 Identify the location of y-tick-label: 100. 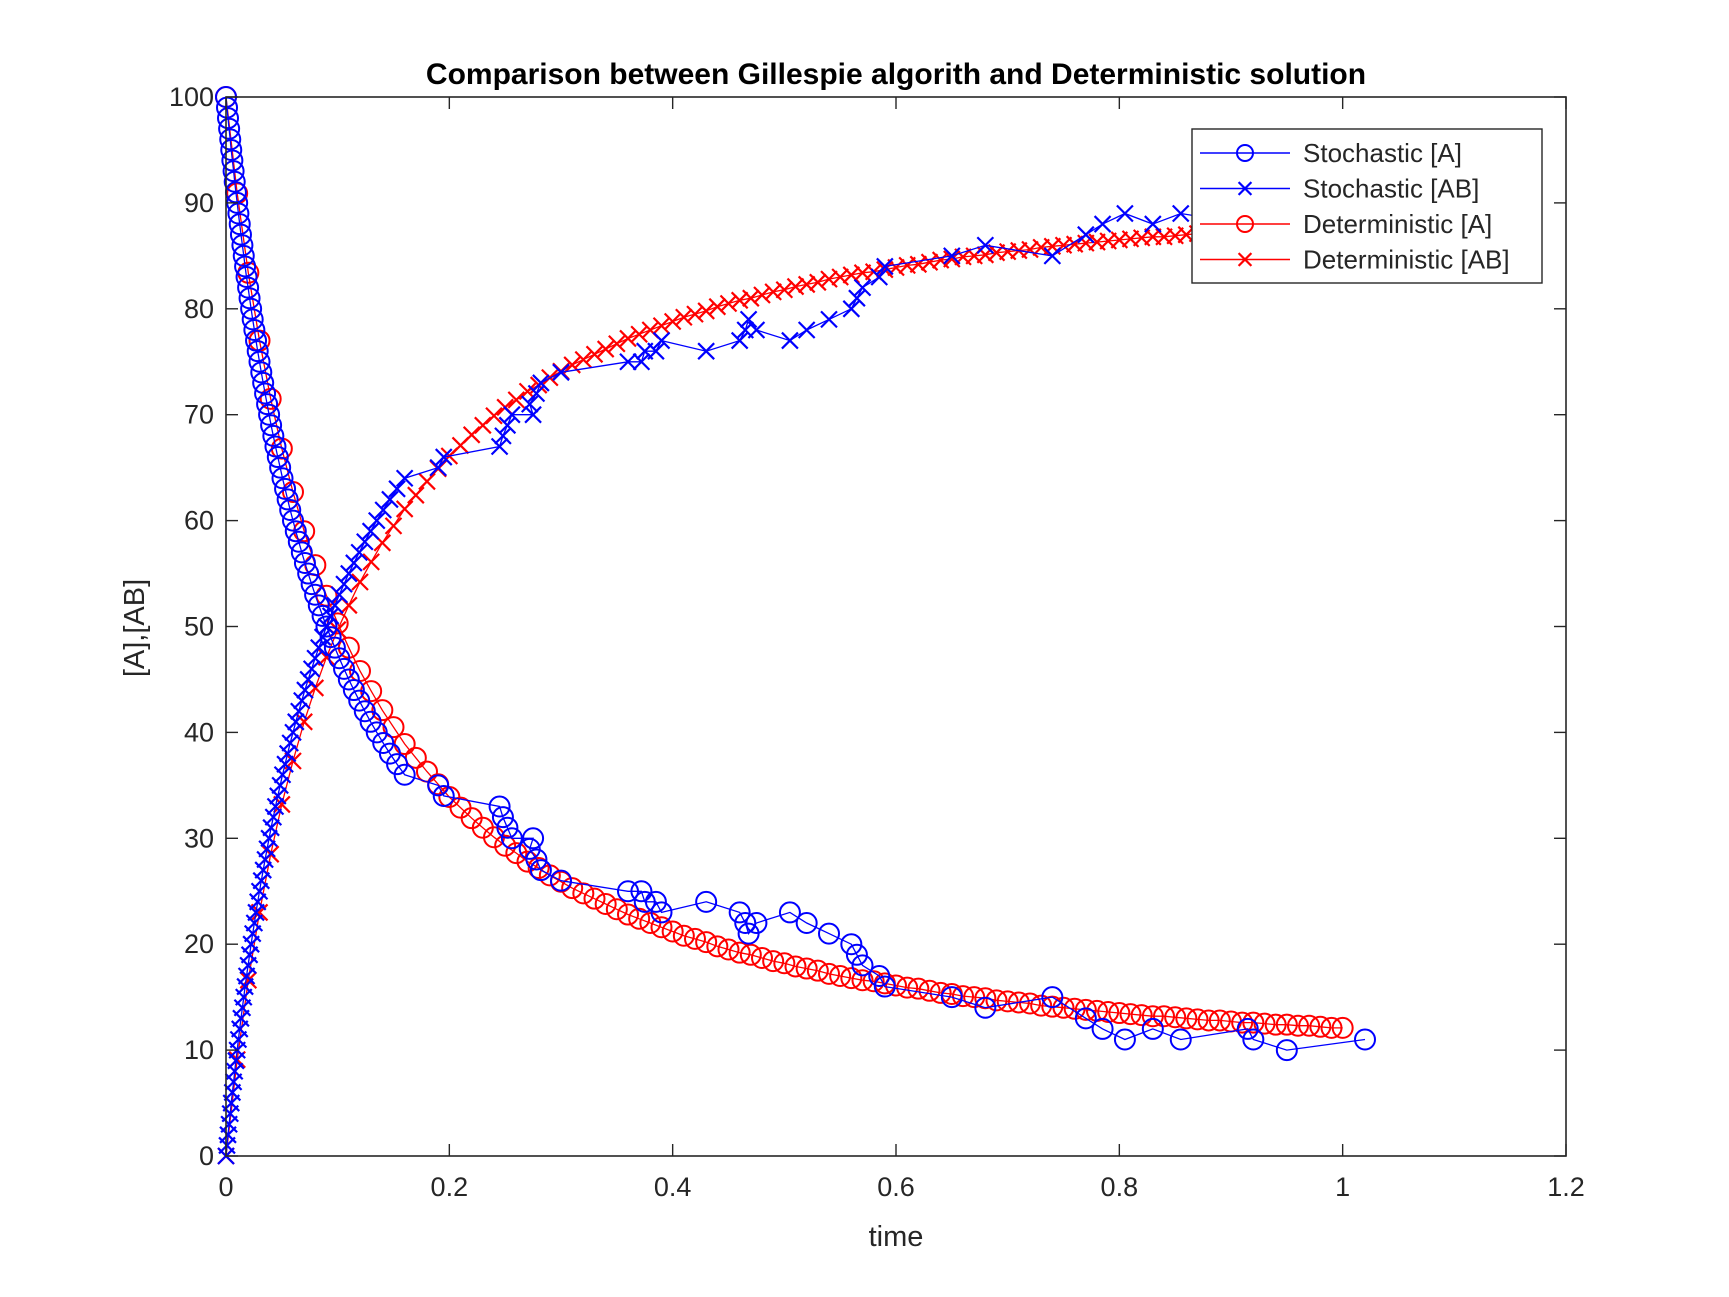
(191, 97).